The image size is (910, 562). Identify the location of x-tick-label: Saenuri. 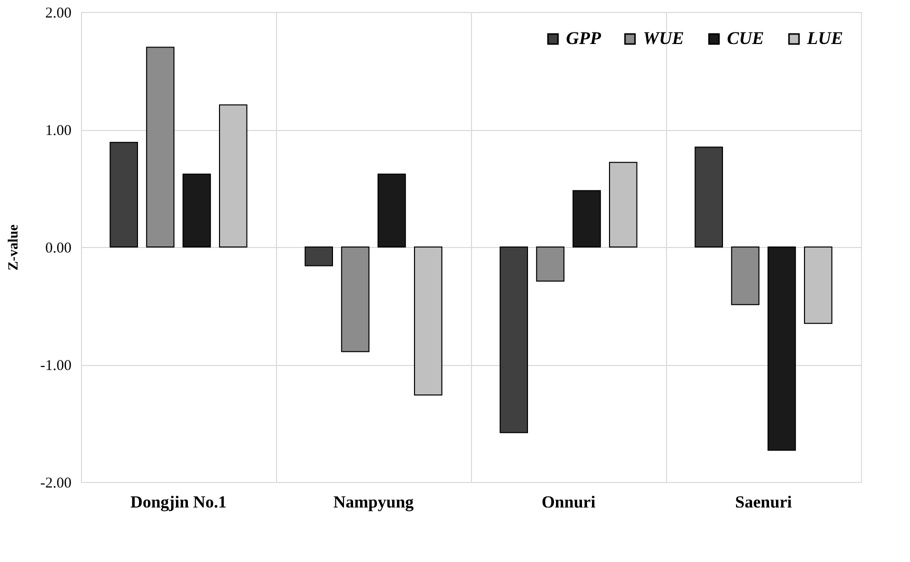
(763, 502).